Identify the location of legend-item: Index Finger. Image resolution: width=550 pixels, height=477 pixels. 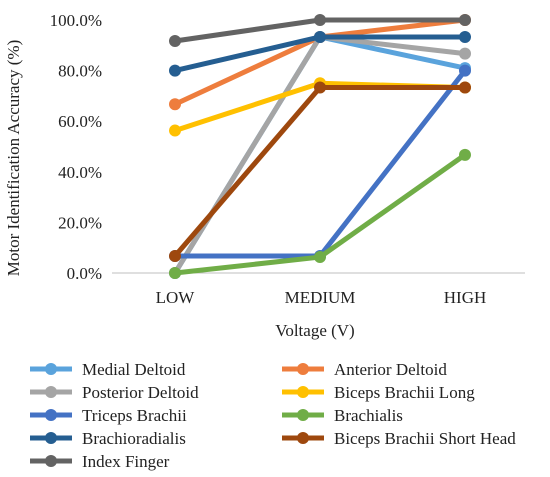
(100, 461).